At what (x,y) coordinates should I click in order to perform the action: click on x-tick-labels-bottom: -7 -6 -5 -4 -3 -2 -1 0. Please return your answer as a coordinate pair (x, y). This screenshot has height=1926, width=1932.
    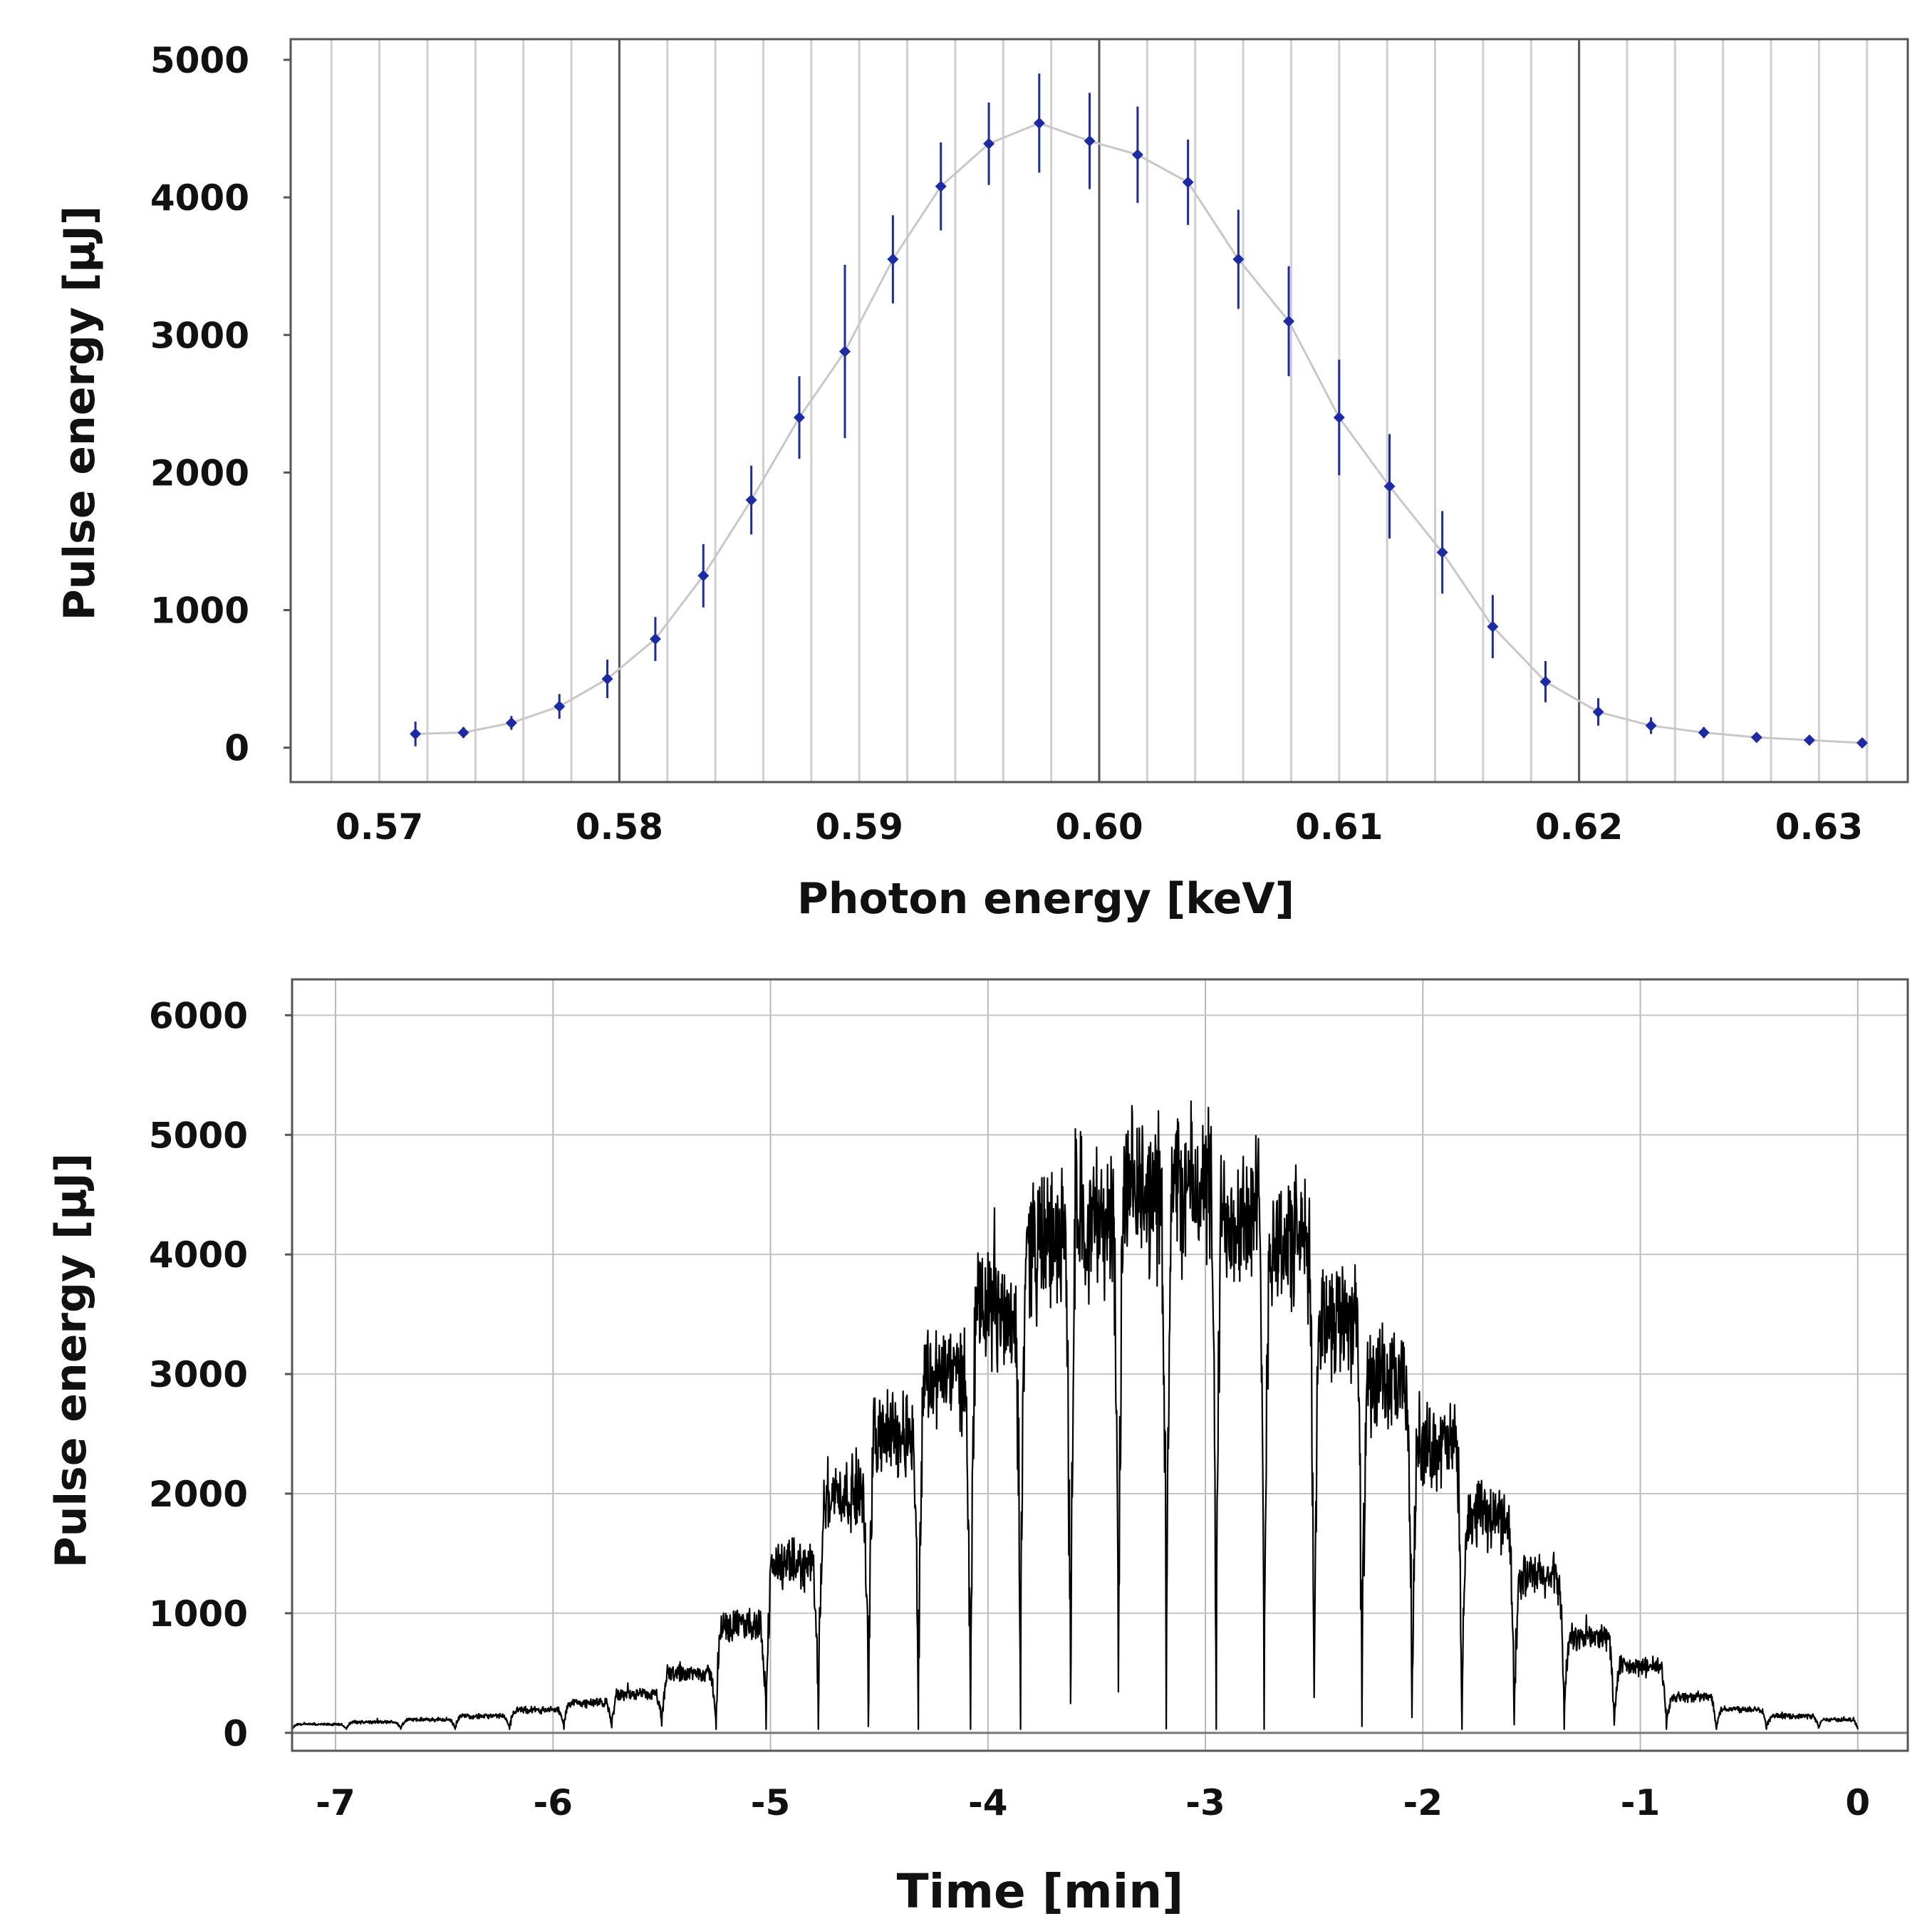
    Looking at the image, I should click on (1093, 1802).